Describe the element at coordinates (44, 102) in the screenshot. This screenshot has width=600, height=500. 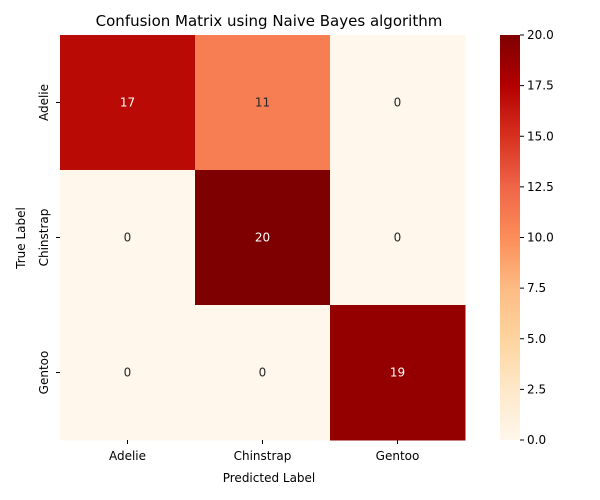
I see `y-tick-label: Adelie` at that location.